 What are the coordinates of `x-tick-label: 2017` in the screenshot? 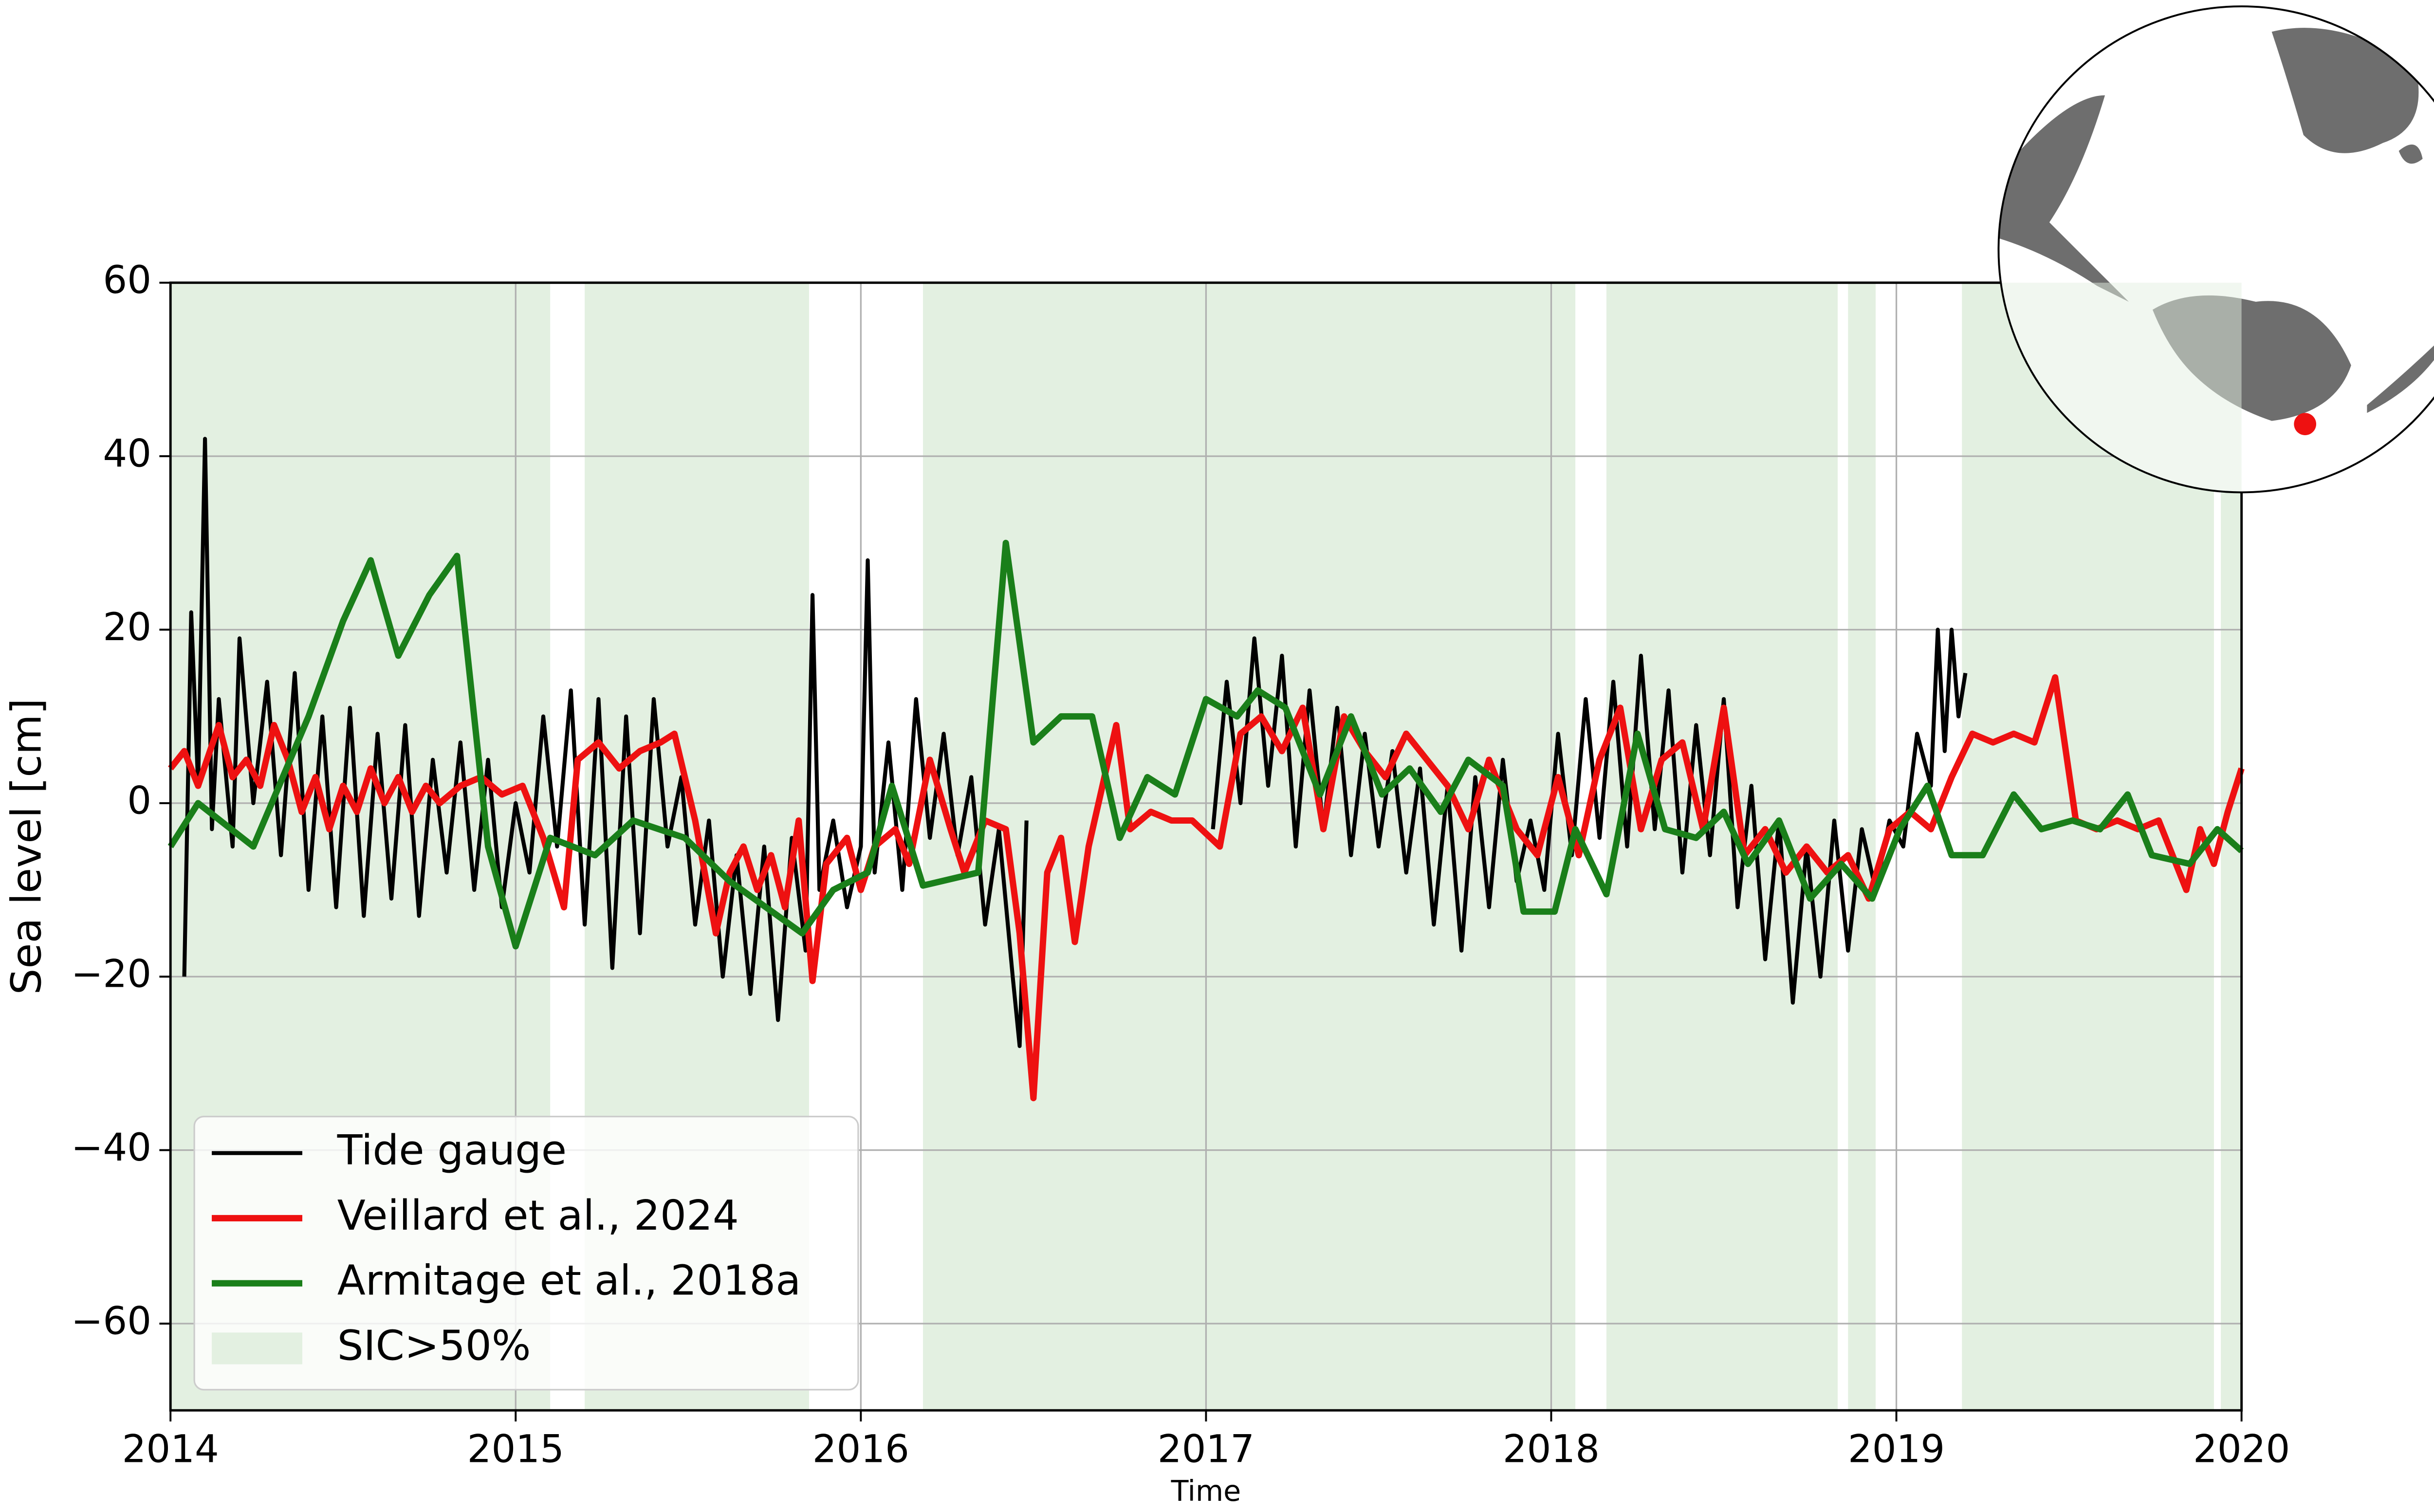 It's located at (1206, 1449).